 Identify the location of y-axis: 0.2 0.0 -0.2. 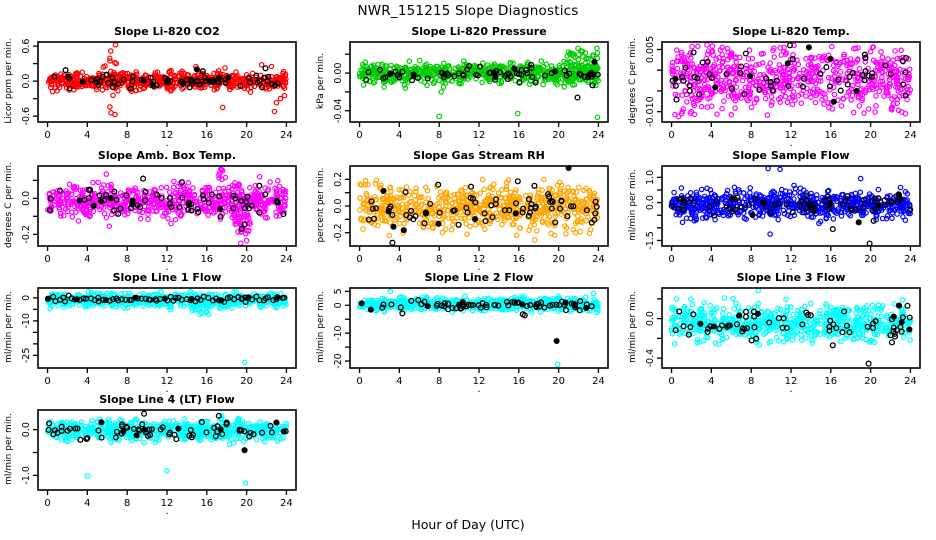
(341, 207).